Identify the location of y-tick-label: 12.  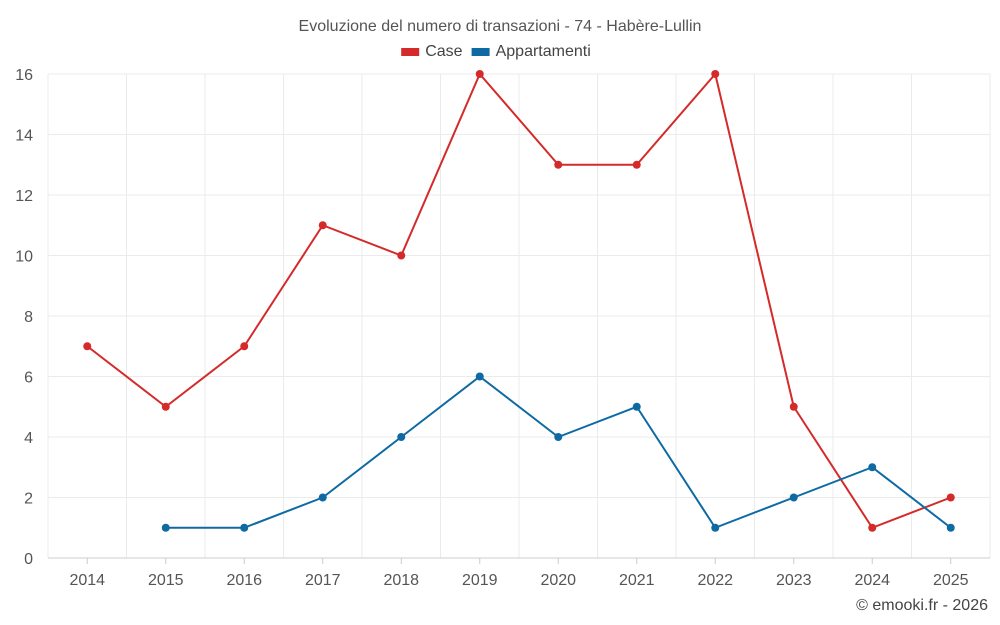
(24, 196).